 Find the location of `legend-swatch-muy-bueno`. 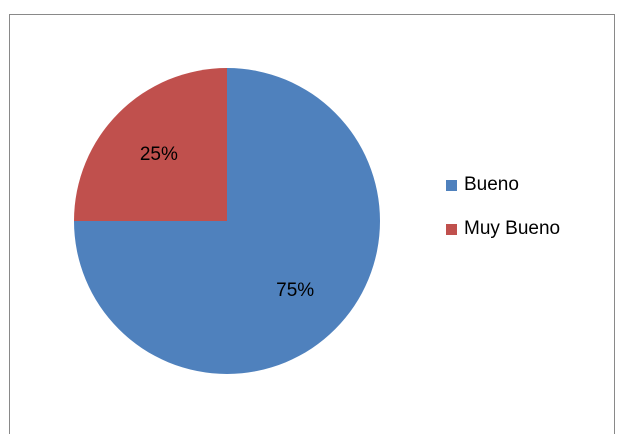

legend-swatch-muy-bueno is located at coordinates (451, 229).